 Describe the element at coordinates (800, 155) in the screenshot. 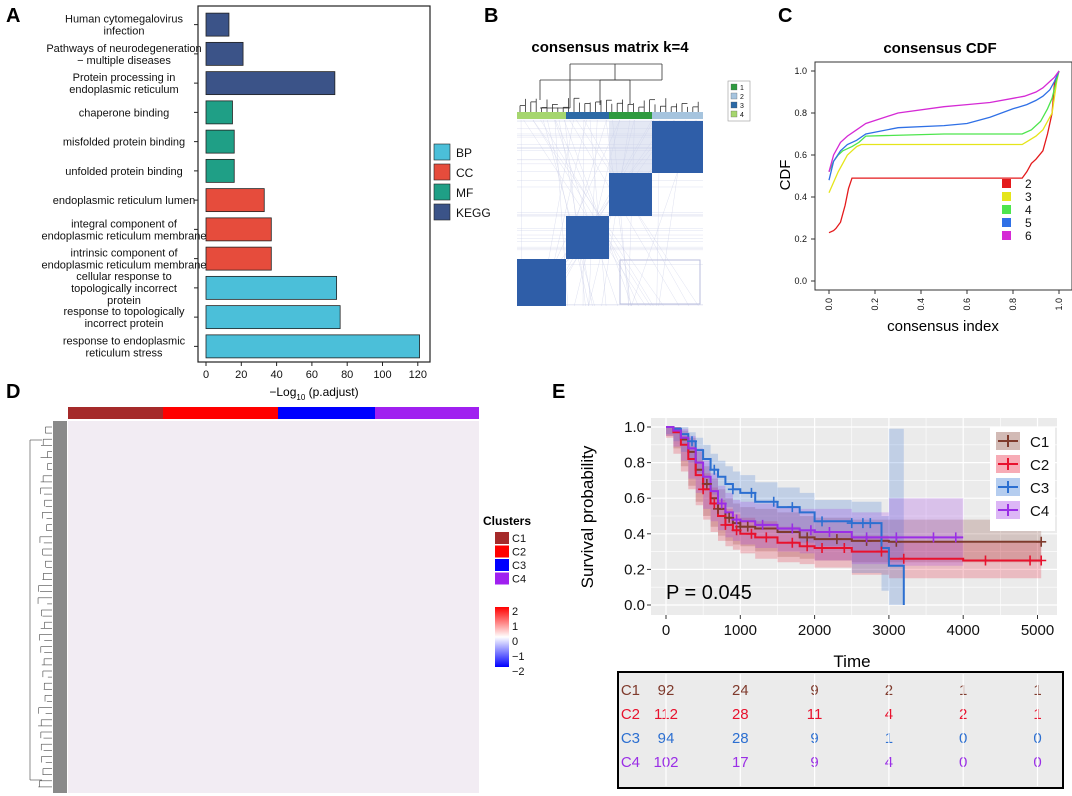

I see `panel-c-y-tick-label: 0.6` at that location.